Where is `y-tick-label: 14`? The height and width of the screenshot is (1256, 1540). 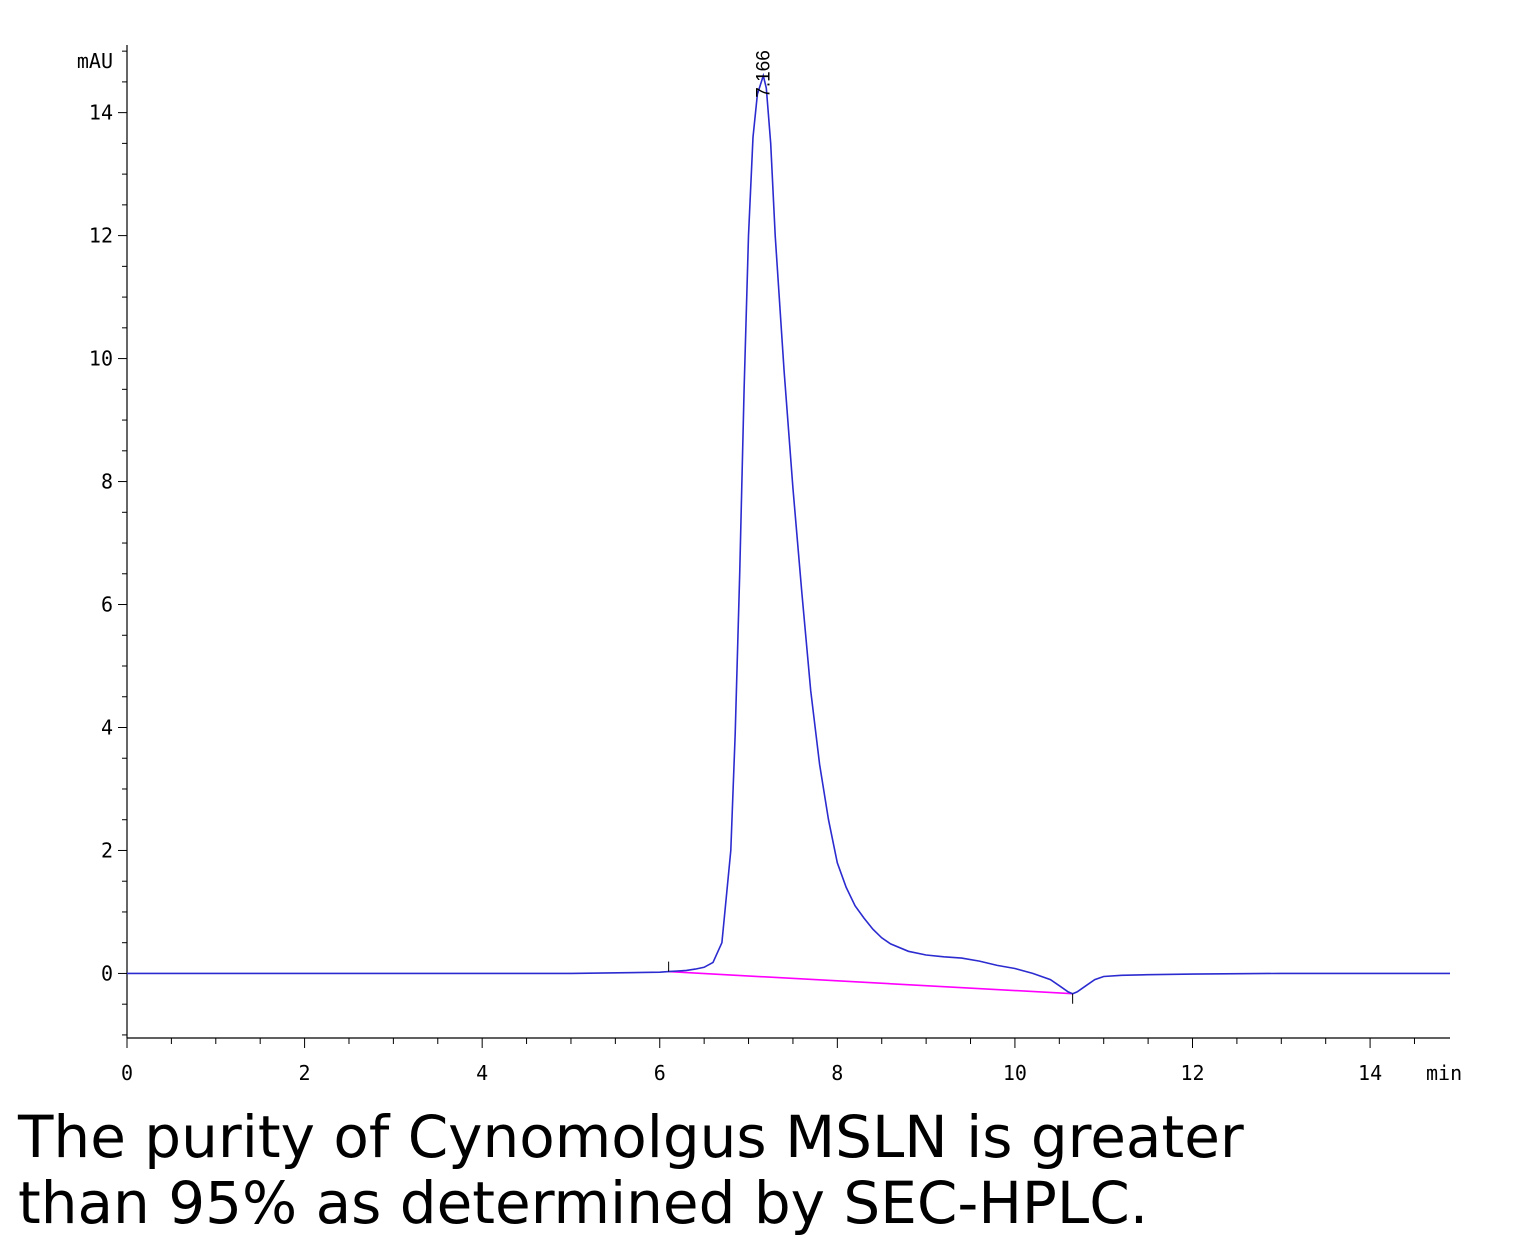 y-tick-label: 14 is located at coordinates (101, 113).